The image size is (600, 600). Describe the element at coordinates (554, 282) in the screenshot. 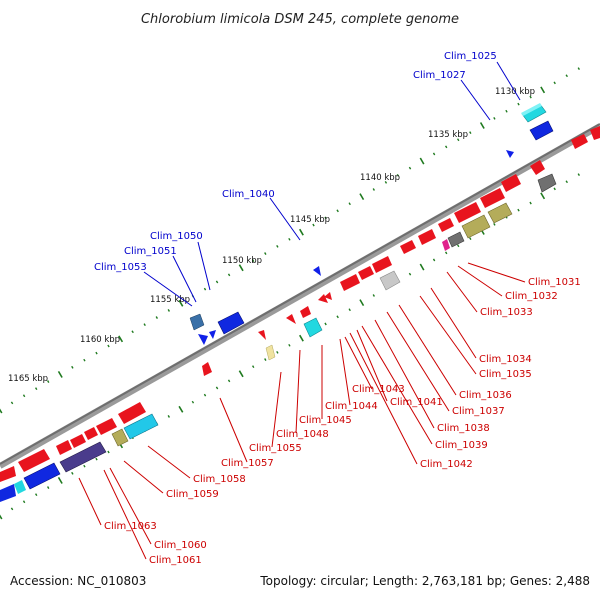

I see `label-clim-1031: Clim_1031` at that location.